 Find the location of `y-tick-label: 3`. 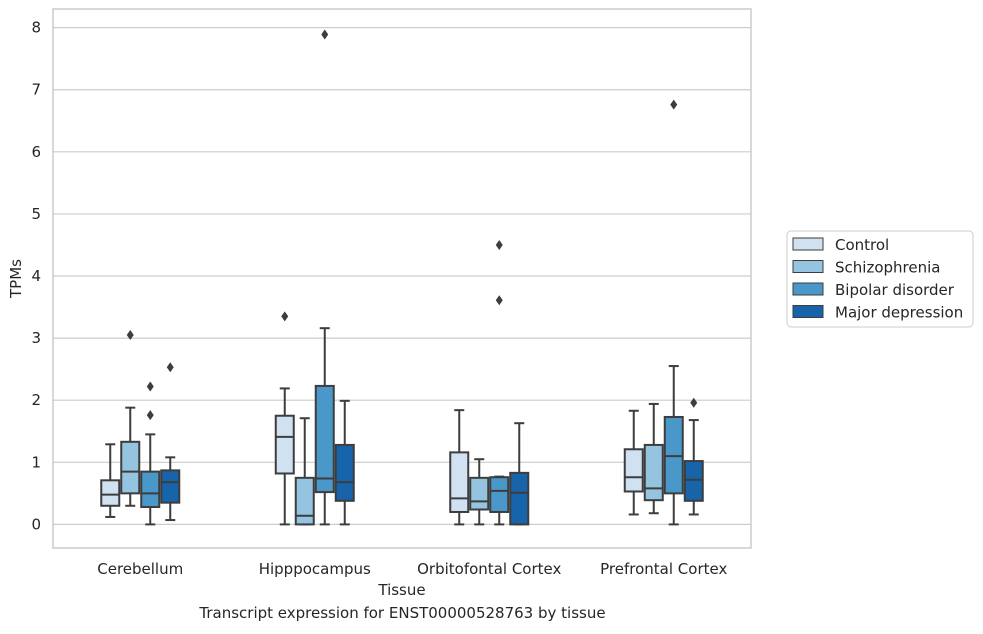

y-tick-label: 3 is located at coordinates (36, 338).